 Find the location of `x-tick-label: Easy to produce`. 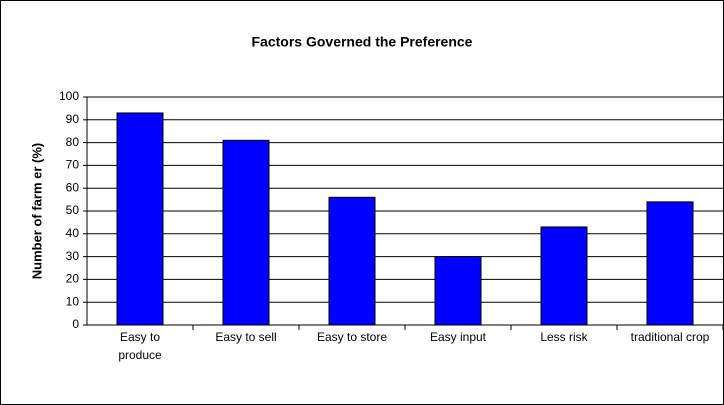

x-tick-label: Easy to produce is located at coordinates (140, 346).